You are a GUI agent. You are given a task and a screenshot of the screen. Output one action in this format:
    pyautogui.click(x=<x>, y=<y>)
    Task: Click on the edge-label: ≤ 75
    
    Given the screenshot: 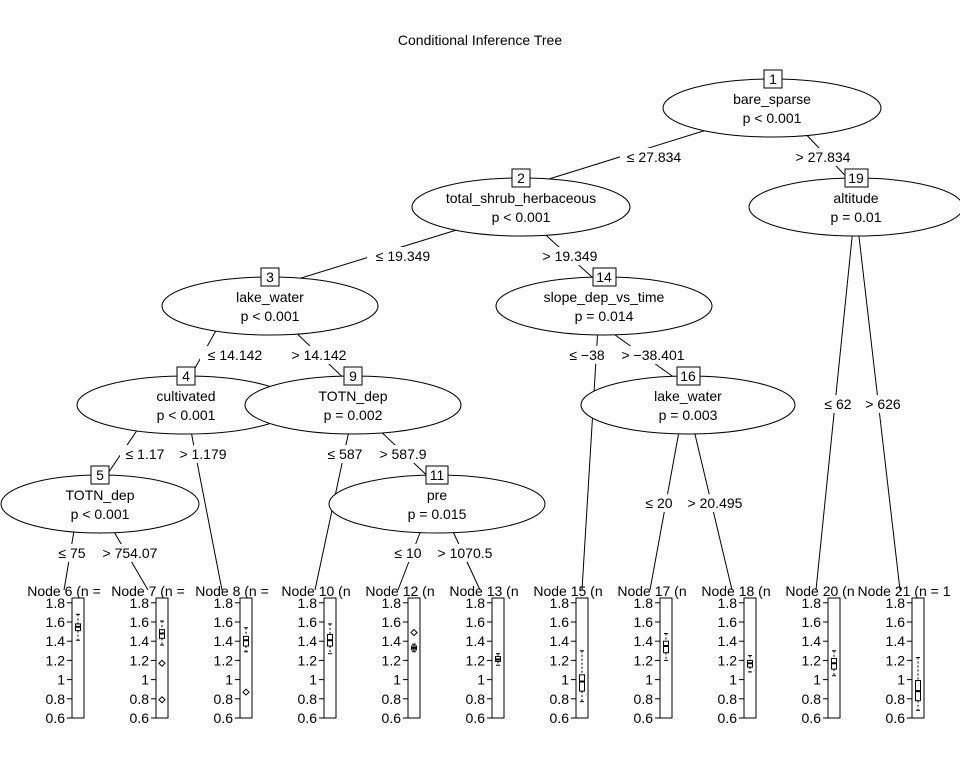 What is the action you would take?
    pyautogui.click(x=72, y=553)
    